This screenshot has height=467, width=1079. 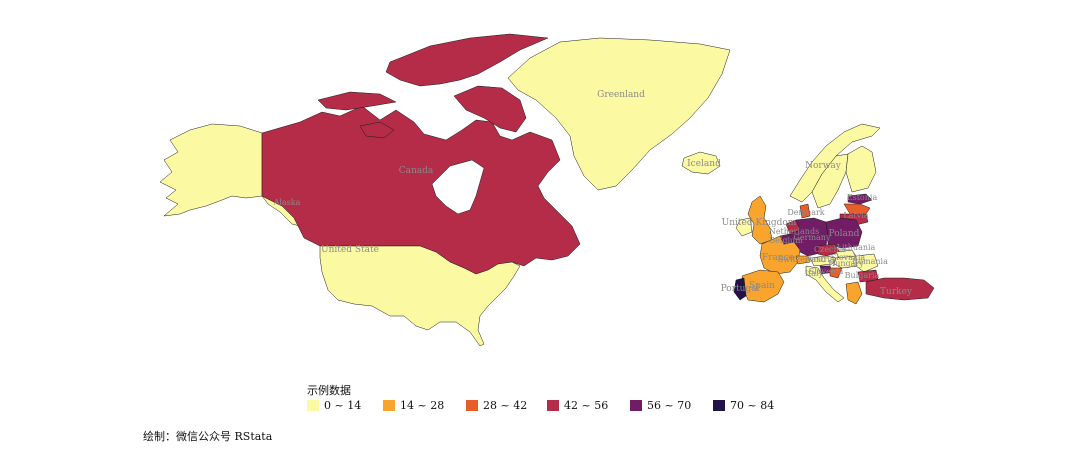 I want to click on label-united-kingdom: United Kingdom, so click(x=759, y=223).